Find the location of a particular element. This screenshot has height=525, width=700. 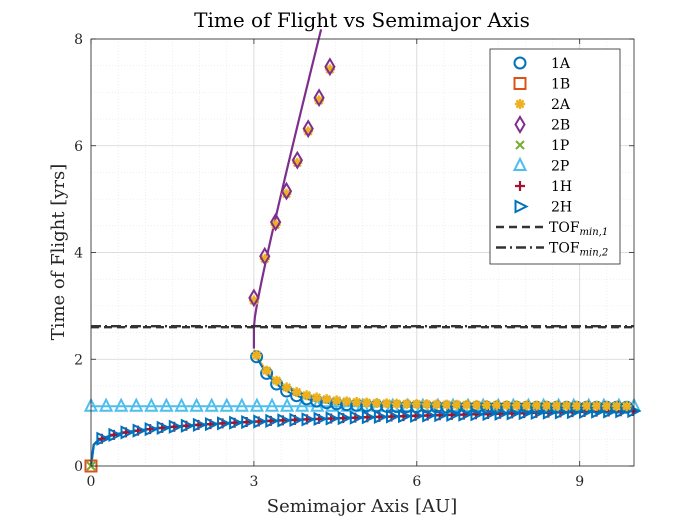

legend-marker-2P is located at coordinates (520, 163).